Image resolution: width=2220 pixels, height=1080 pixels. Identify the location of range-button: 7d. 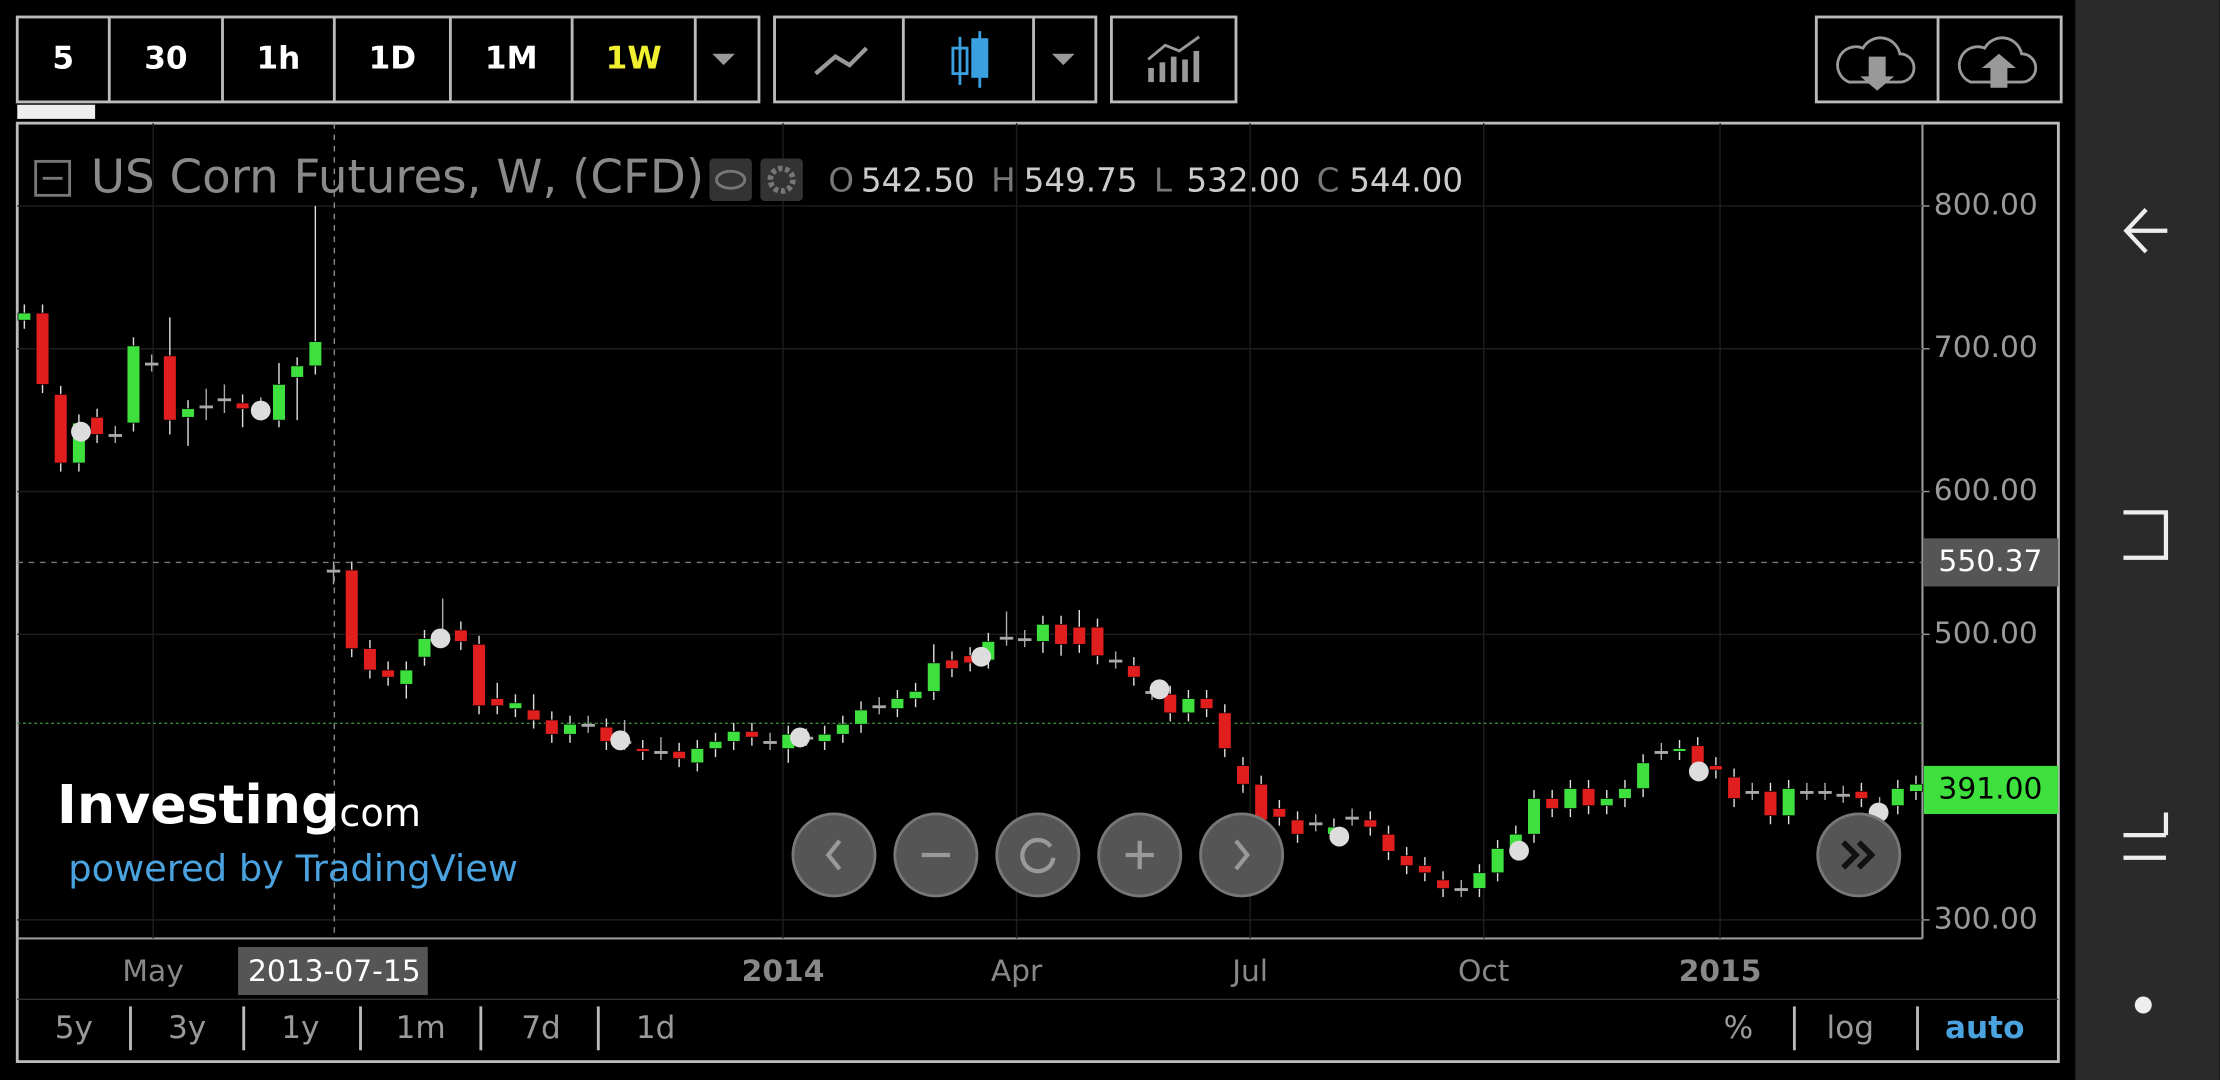
(541, 1028).